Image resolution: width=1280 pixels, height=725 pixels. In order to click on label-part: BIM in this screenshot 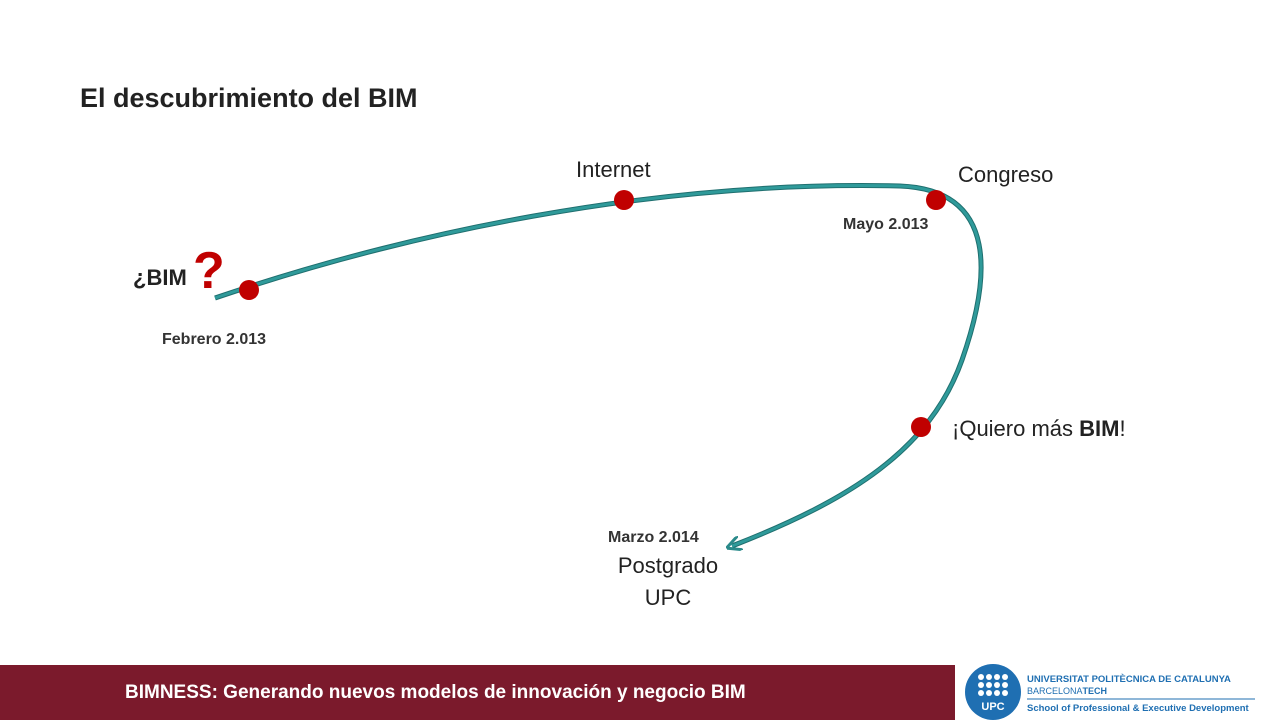, I will do `click(1099, 428)`.